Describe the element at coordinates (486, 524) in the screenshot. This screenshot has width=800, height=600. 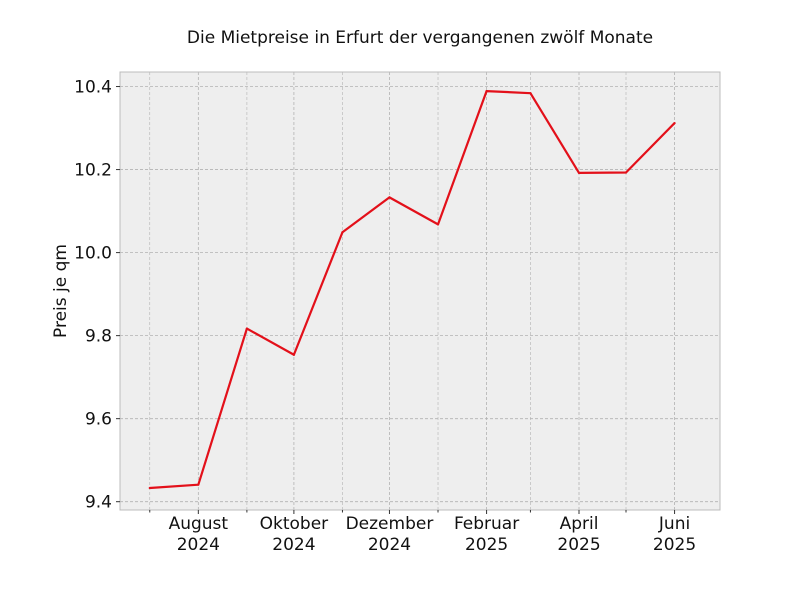
I see `x-tick-label-month: Februar` at that location.